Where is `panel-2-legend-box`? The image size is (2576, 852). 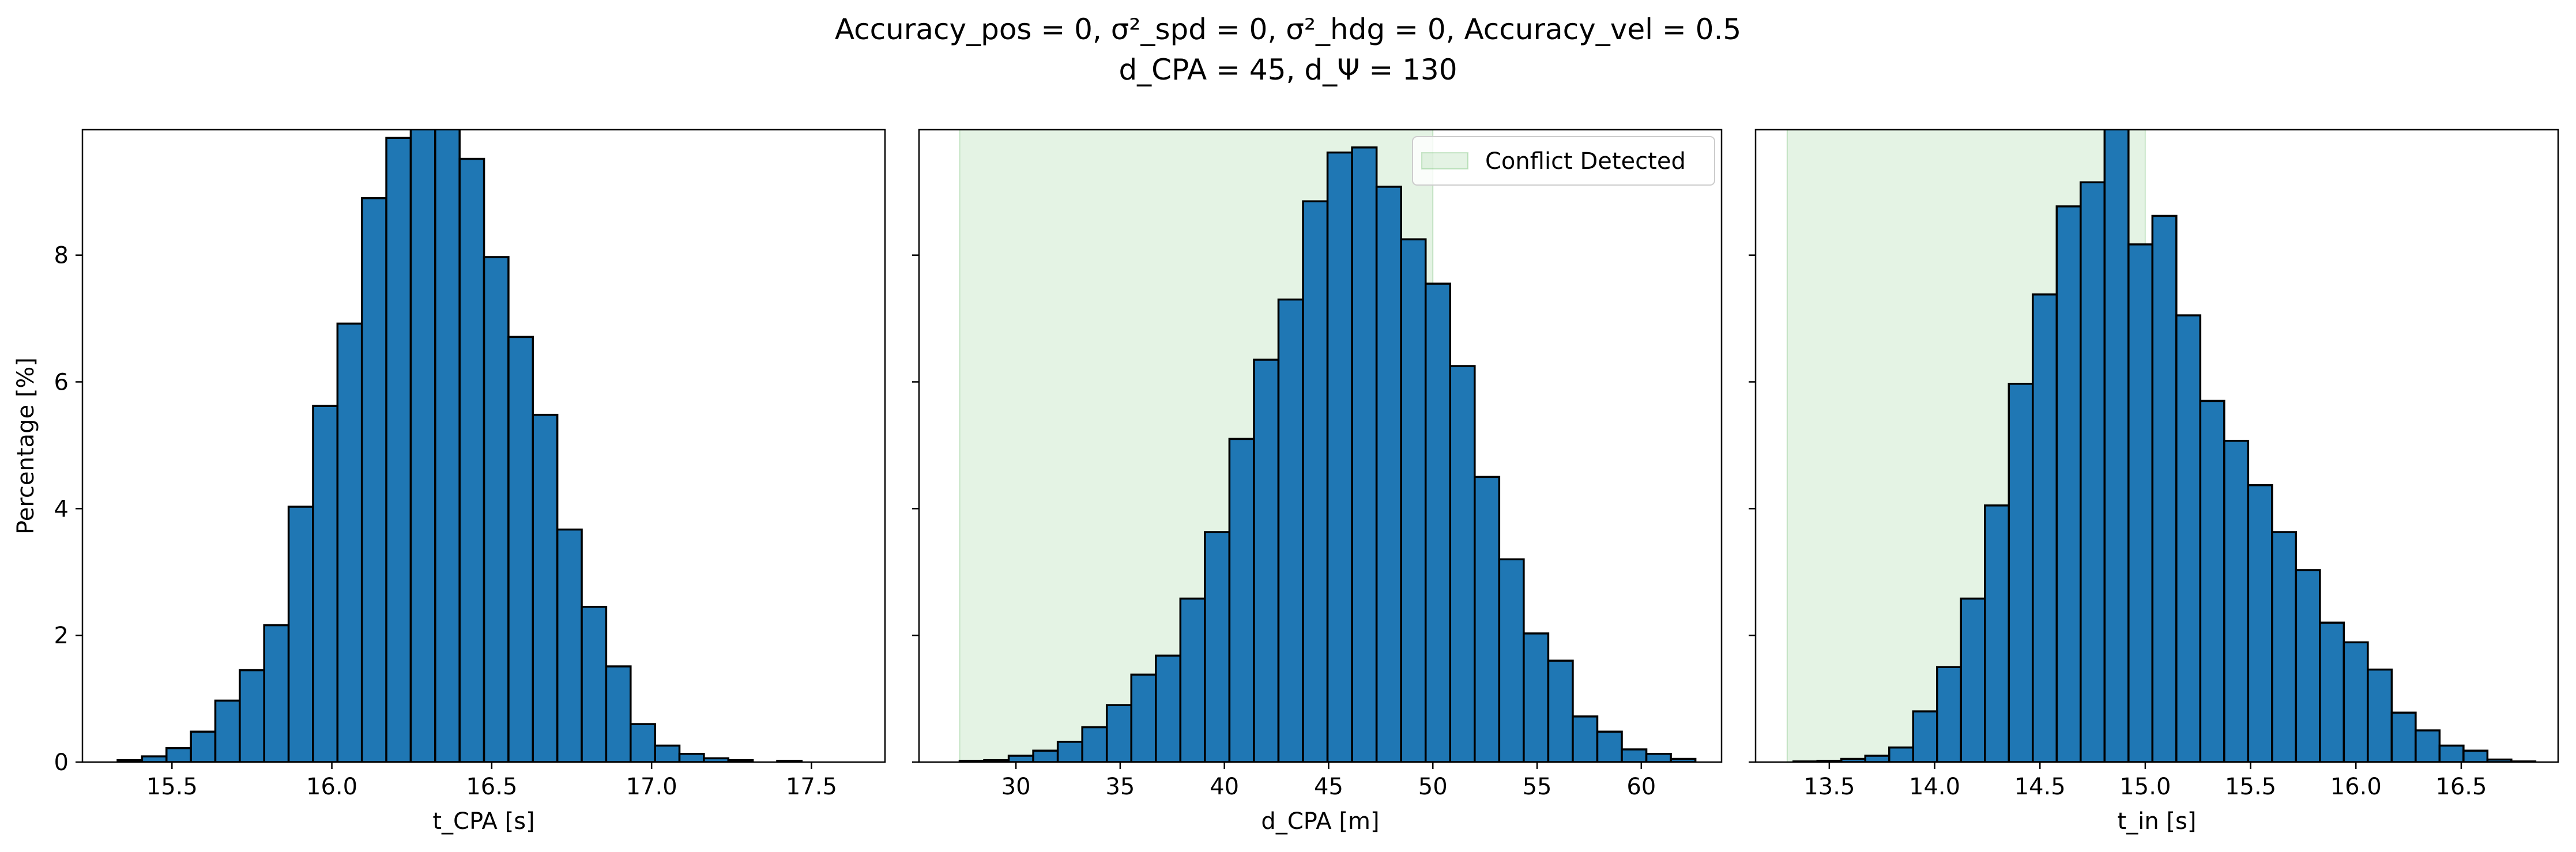 panel-2-legend-box is located at coordinates (1563, 161).